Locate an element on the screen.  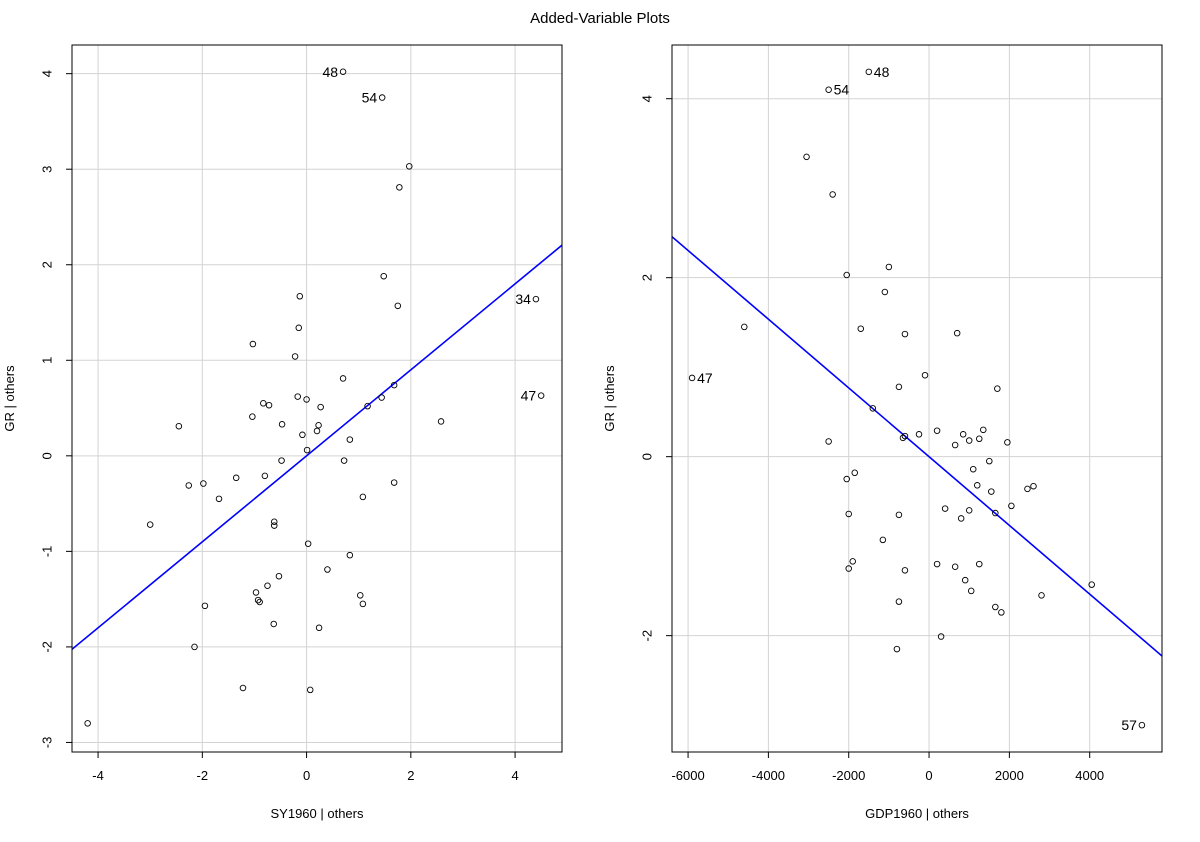
x-tick-label: 4 is located at coordinates (514, 775).